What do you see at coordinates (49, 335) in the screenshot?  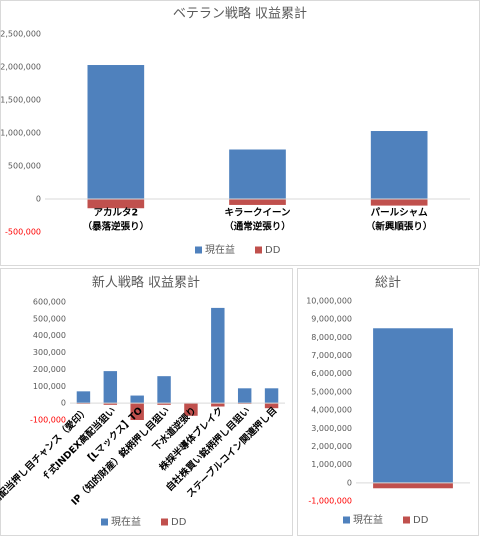 I see `y-tick-label: 400,000` at bounding box center [49, 335].